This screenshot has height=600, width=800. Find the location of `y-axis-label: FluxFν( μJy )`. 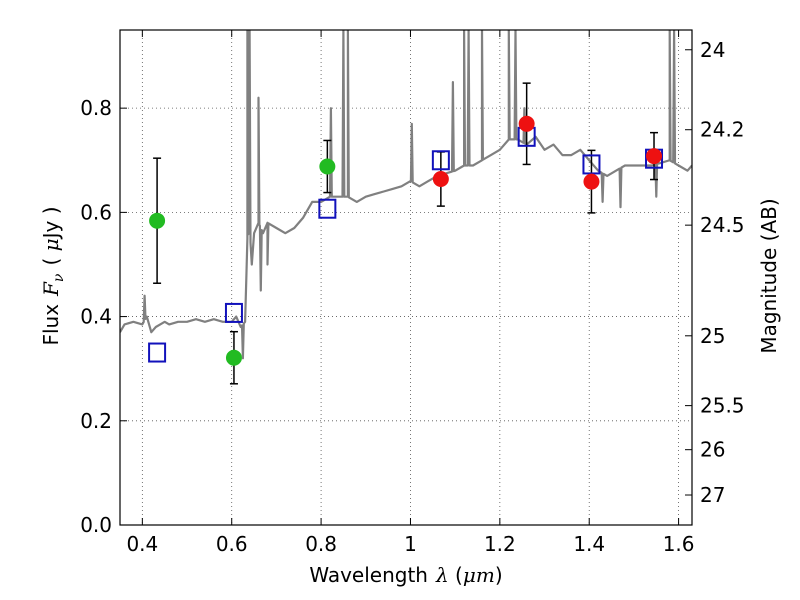

y-axis-label: FluxFν( μJy ) is located at coordinates (53, 275).